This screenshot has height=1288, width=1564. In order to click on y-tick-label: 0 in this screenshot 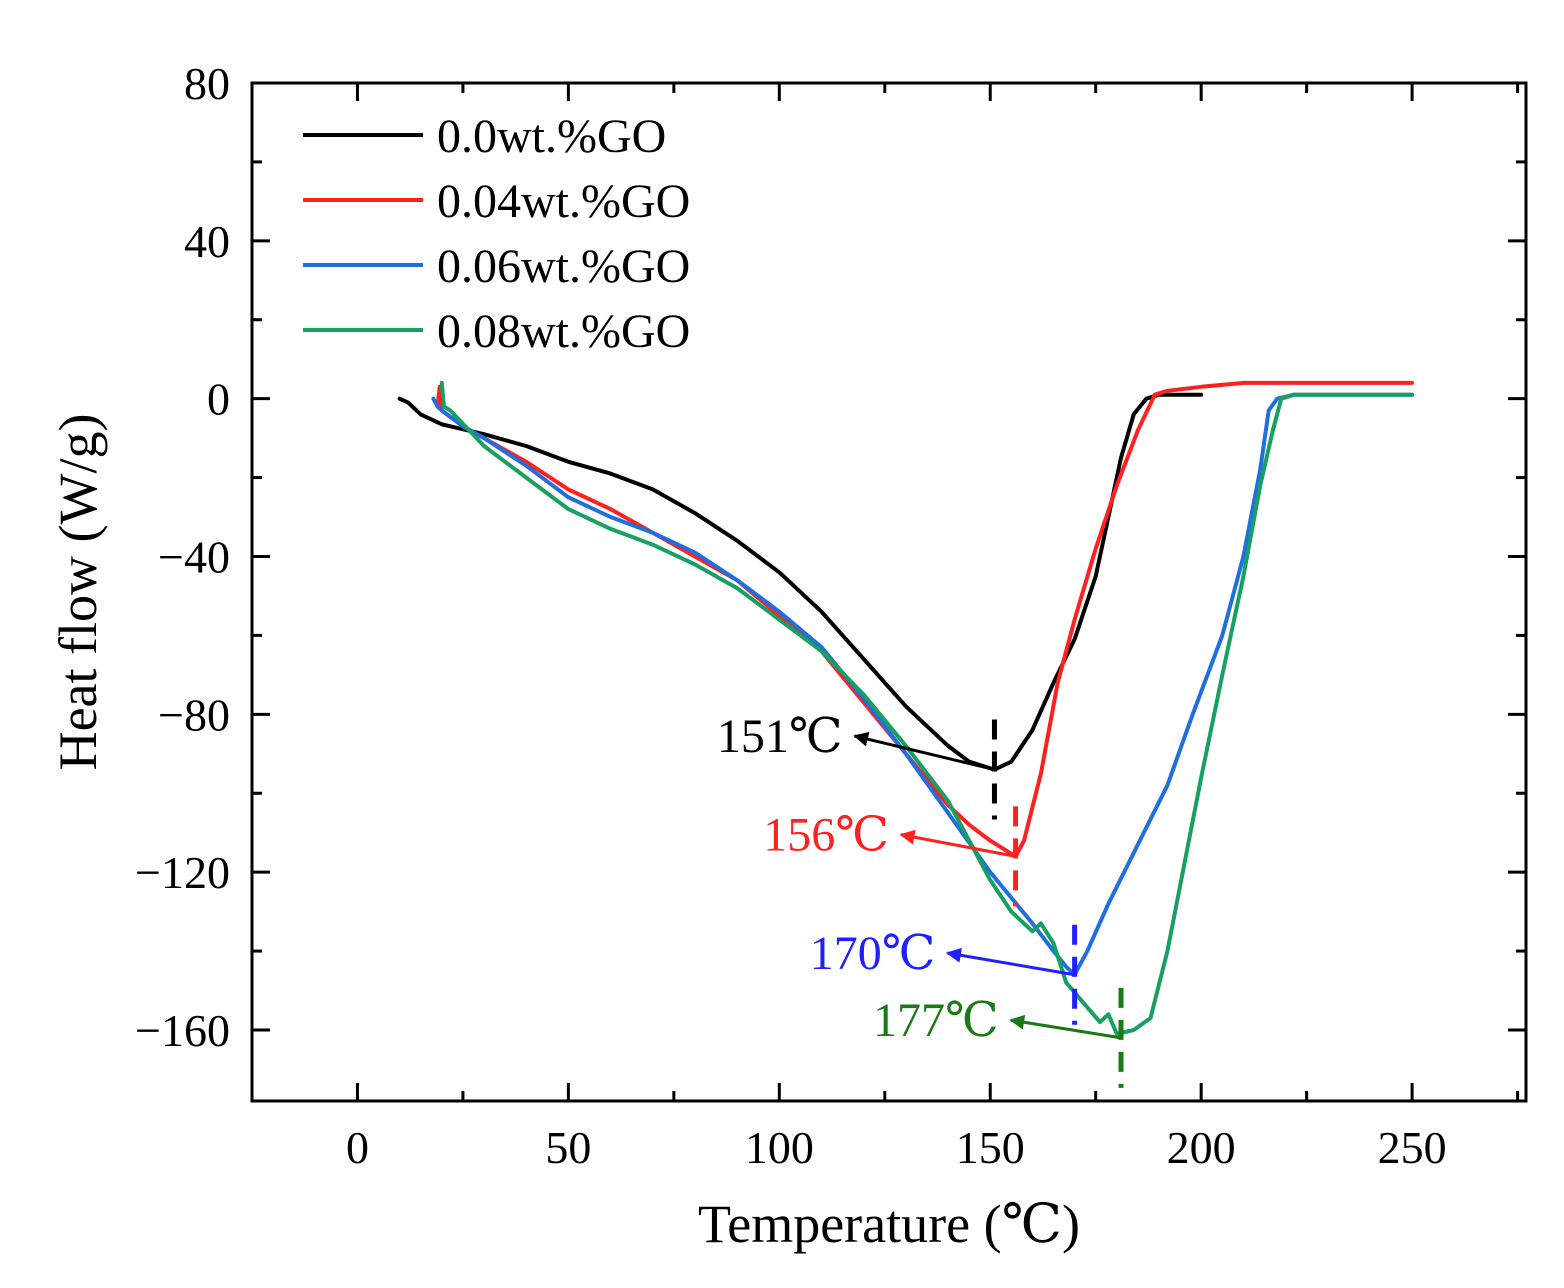, I will do `click(218, 399)`.